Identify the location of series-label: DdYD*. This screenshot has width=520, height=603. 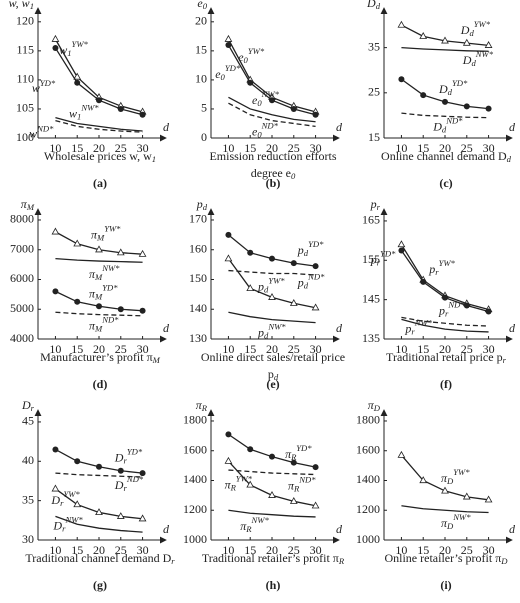
(453, 87).